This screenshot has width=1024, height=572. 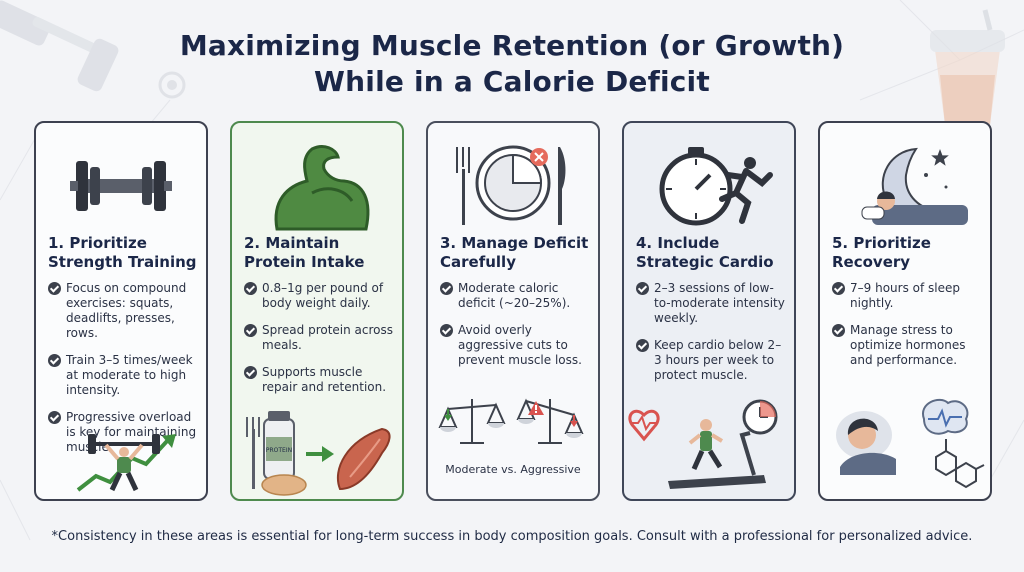 What do you see at coordinates (514, 252) in the screenshot?
I see `card-title: 3. Manage Deficit Carefully` at bounding box center [514, 252].